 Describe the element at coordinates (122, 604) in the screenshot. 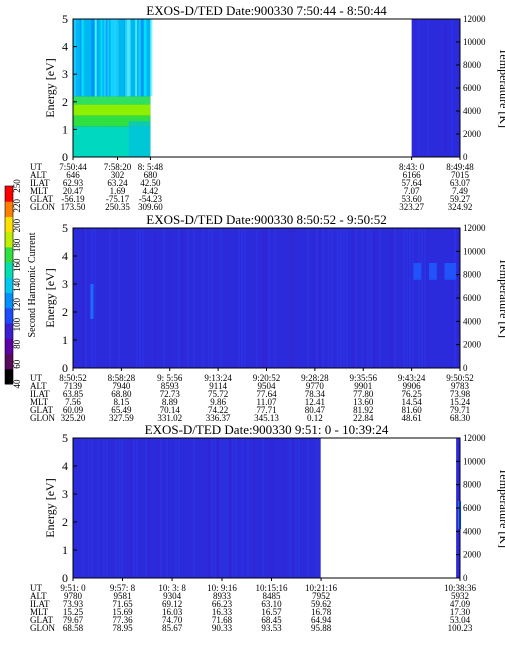

I see `ephemeris-value: 71.65` at that location.